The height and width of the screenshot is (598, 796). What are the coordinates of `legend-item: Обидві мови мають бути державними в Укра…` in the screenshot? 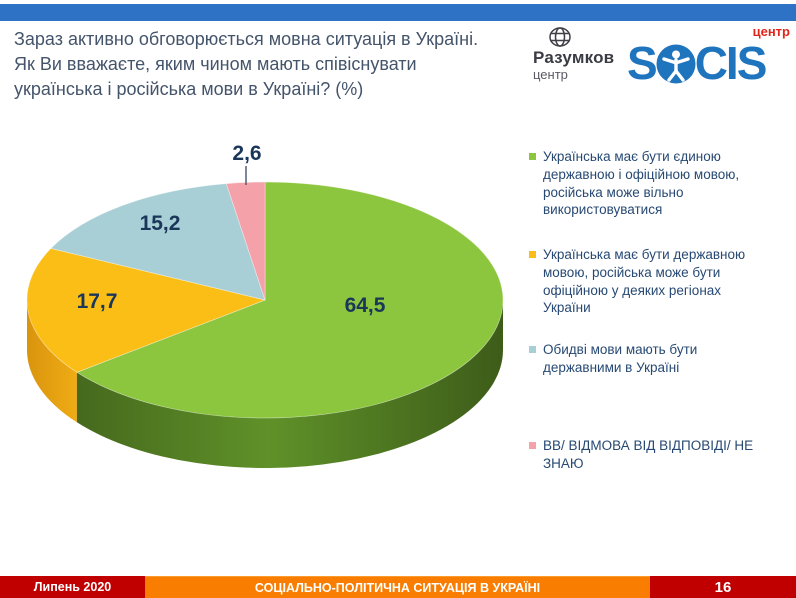 It's located at (647, 359).